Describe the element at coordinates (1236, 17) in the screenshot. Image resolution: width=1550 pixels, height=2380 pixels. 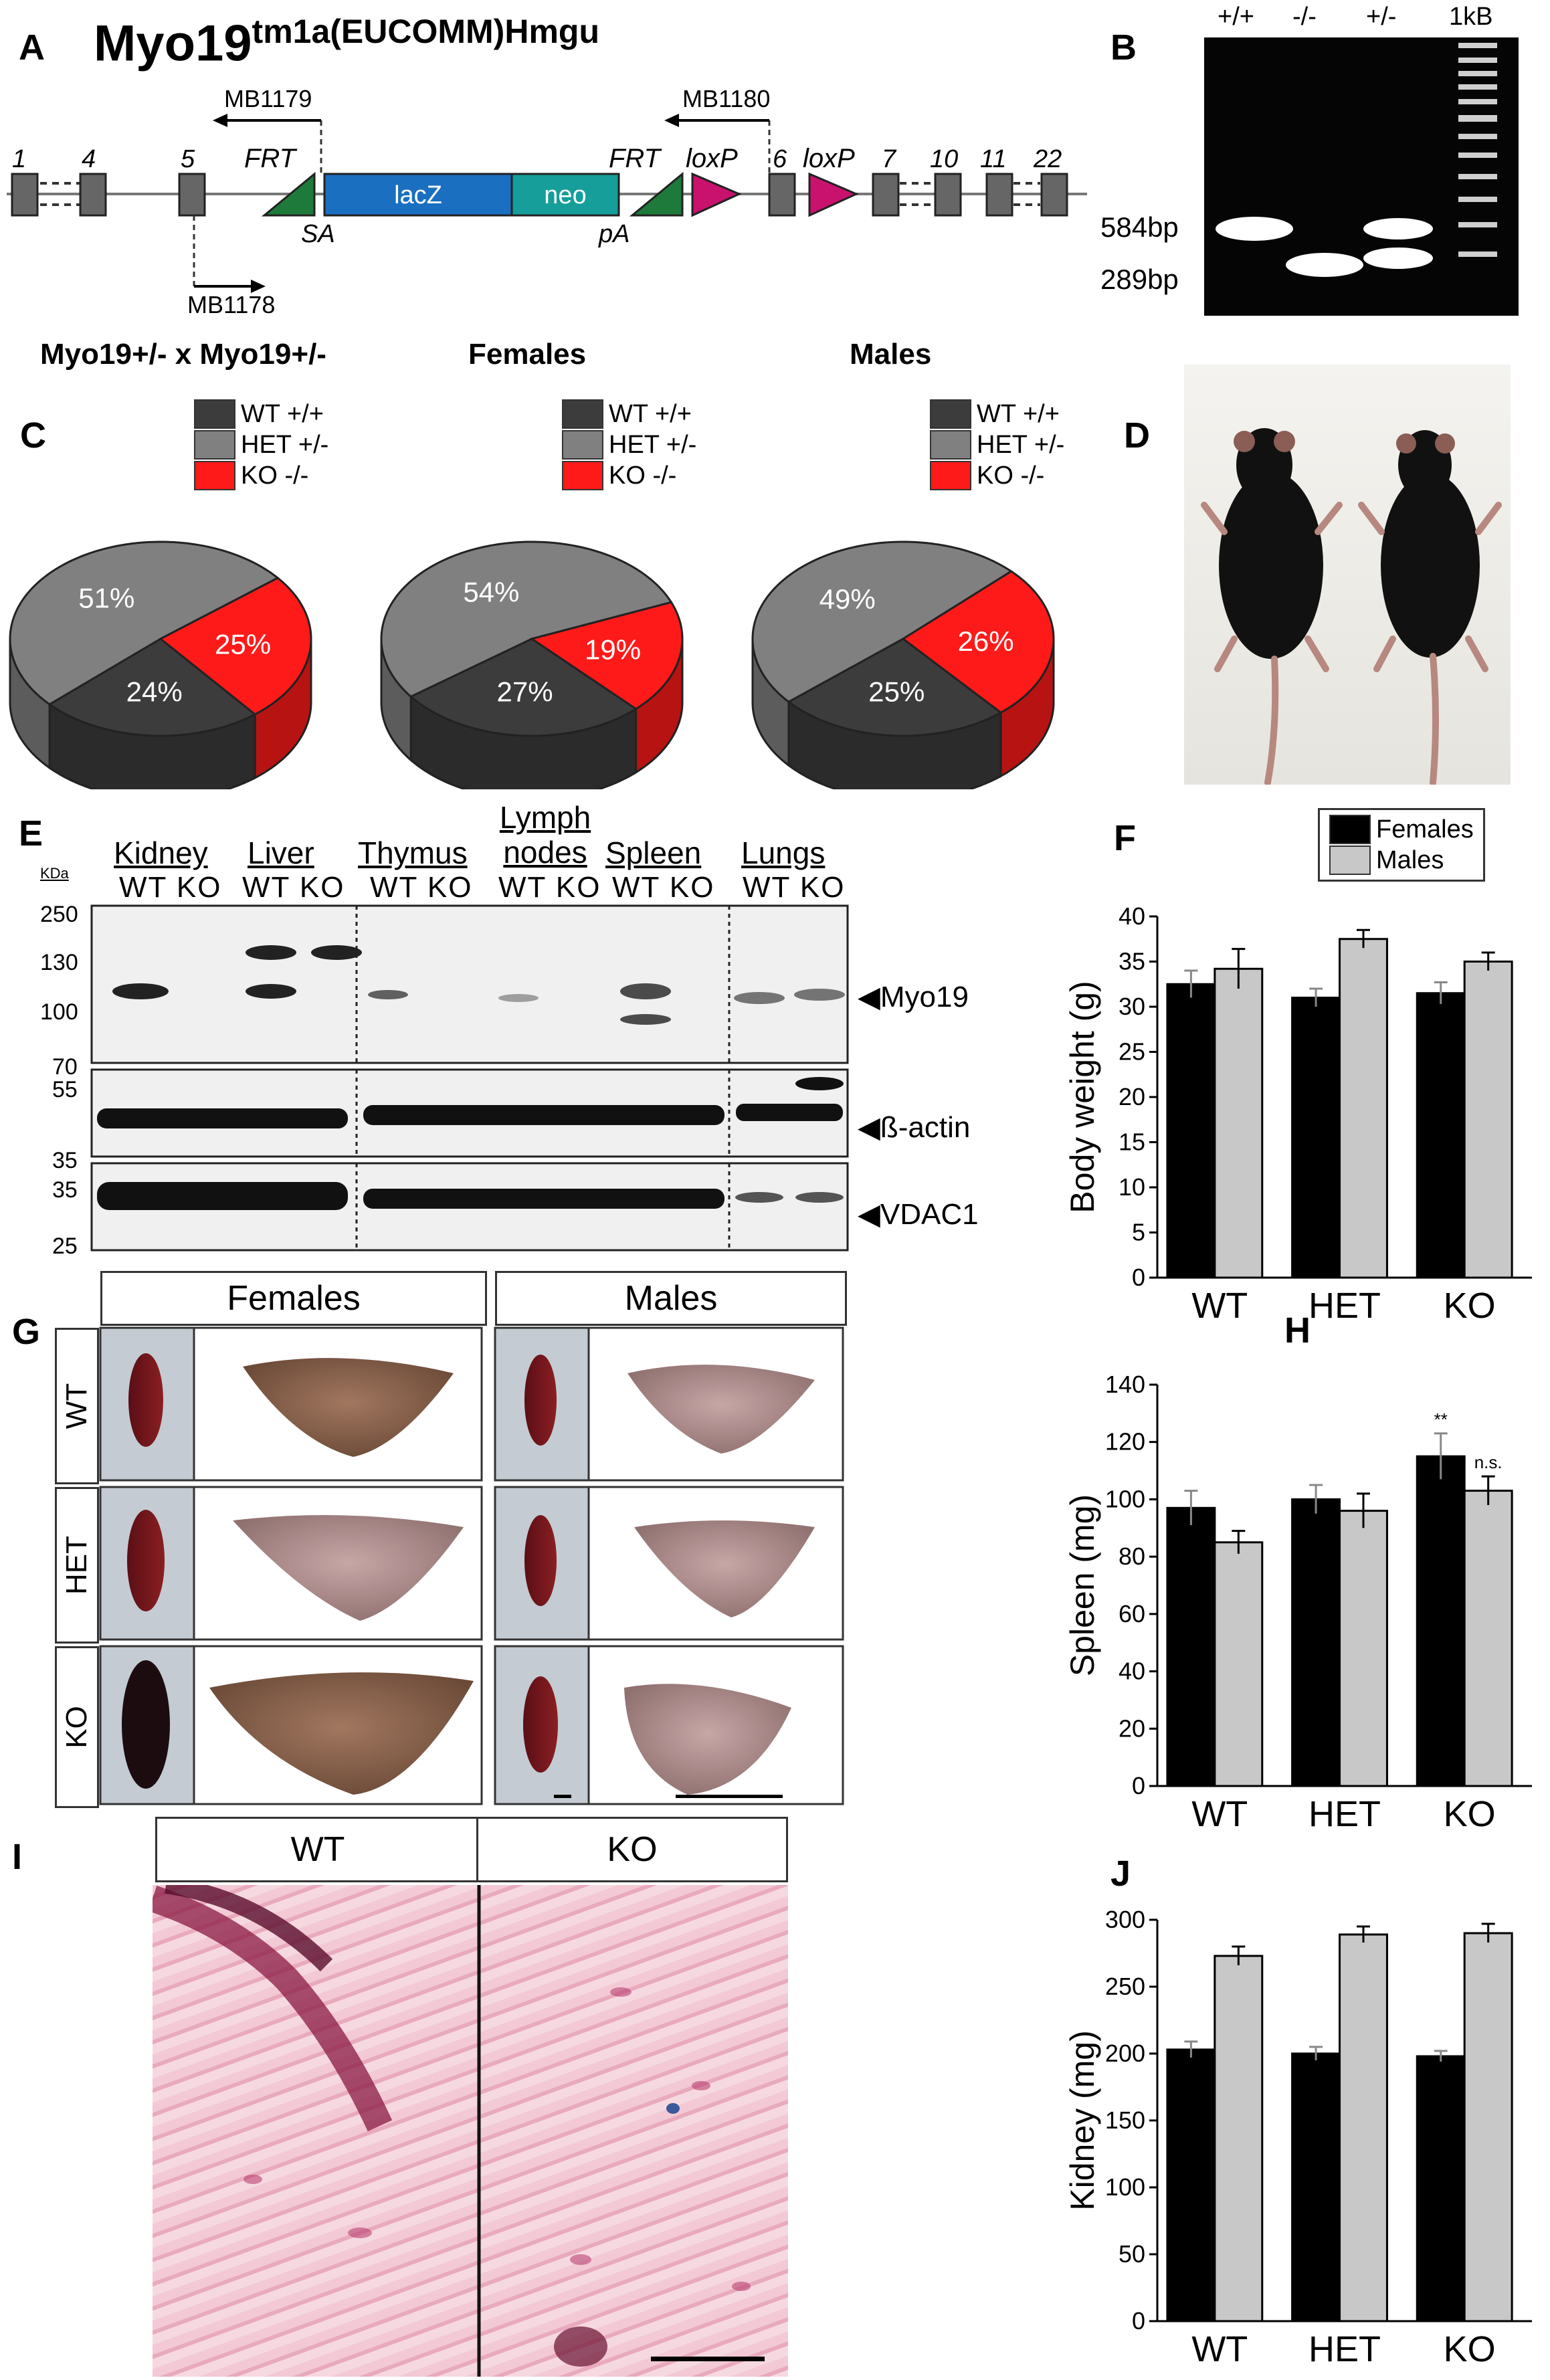
I see `lane-label: +/+` at that location.